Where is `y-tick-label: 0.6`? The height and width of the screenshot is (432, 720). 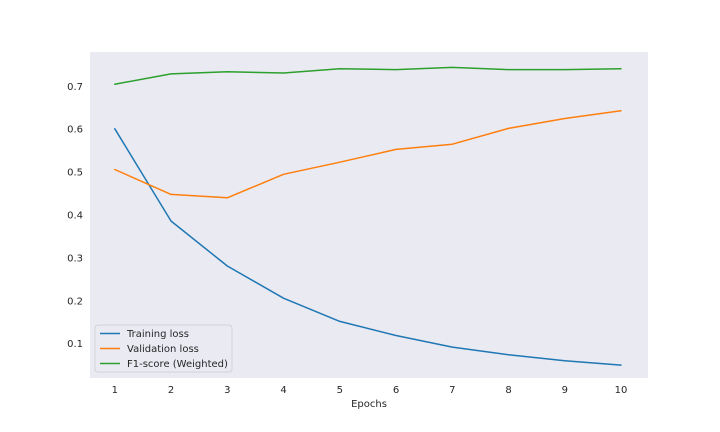
y-tick-label: 0.6 is located at coordinates (75, 130).